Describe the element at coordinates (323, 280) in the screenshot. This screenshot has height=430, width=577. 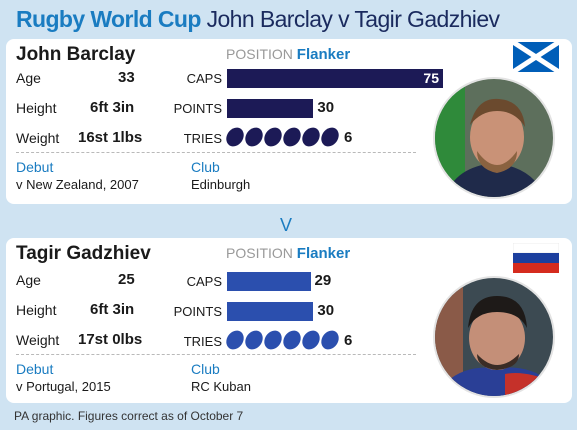
I see `caps-value: 29` at that location.